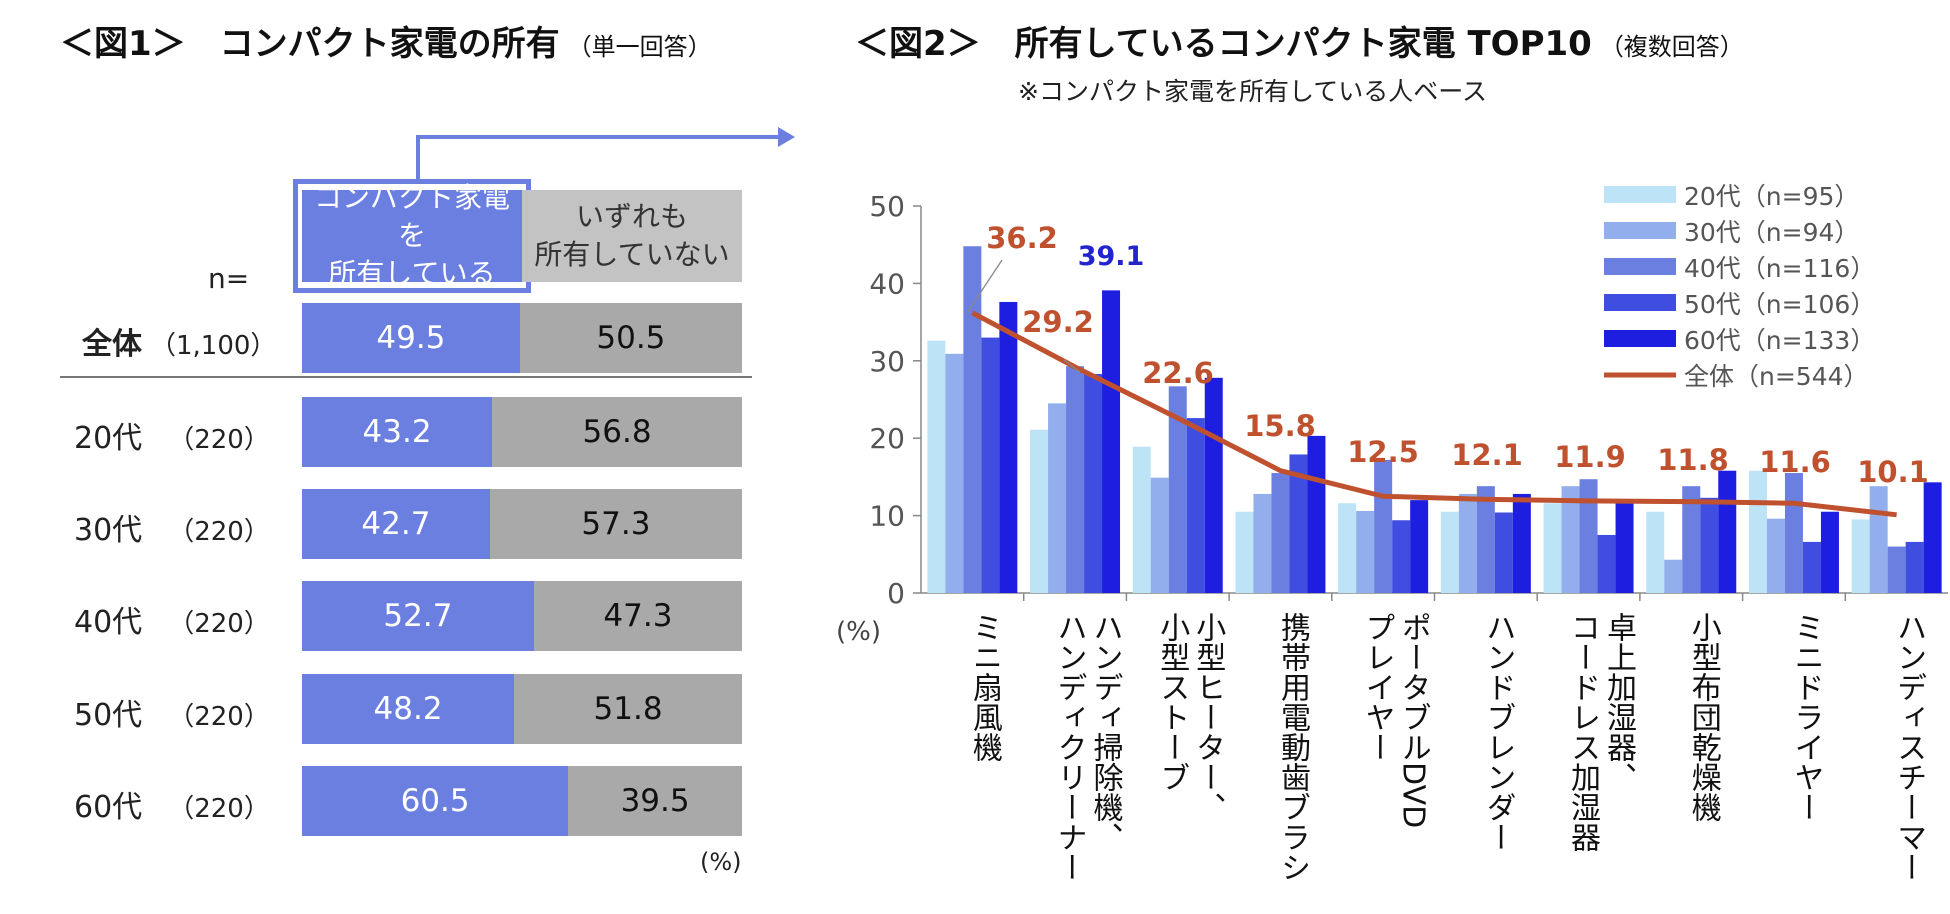 This screenshot has width=1950, height=914. Describe the element at coordinates (1069, 747) in the screenshot. I see `category-label: ハンディクリーナー` at that location.